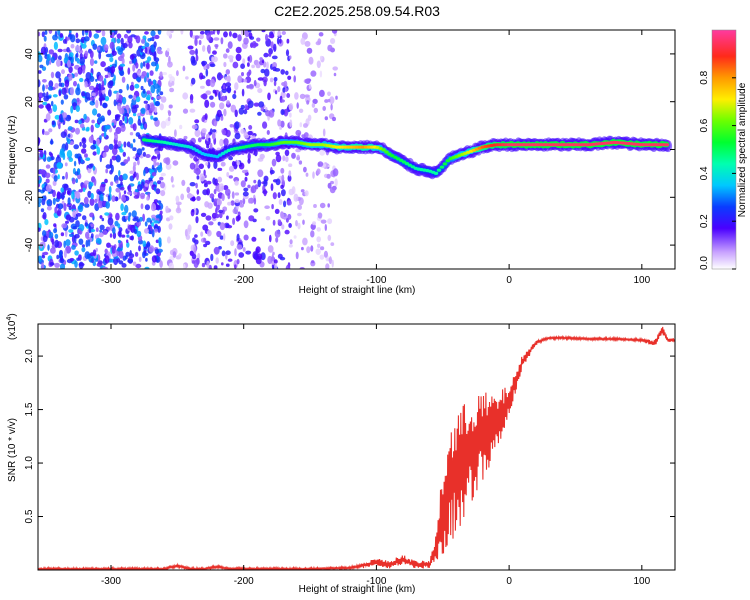  Describe the element at coordinates (29, 516) in the screenshot. I see `y-tick-label: 0.5` at that location.